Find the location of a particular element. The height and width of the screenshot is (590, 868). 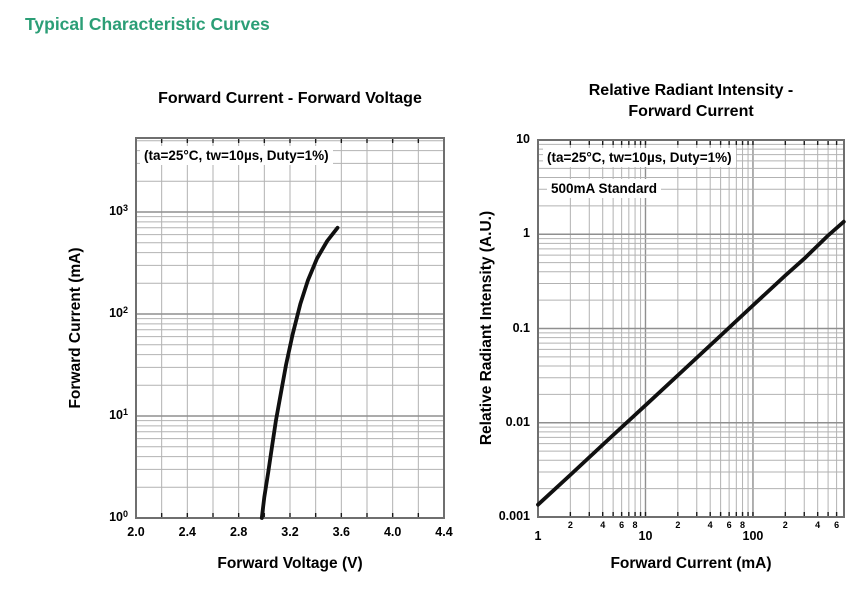

x-axis-title: Forward Current (mA) is located at coordinates (691, 563).